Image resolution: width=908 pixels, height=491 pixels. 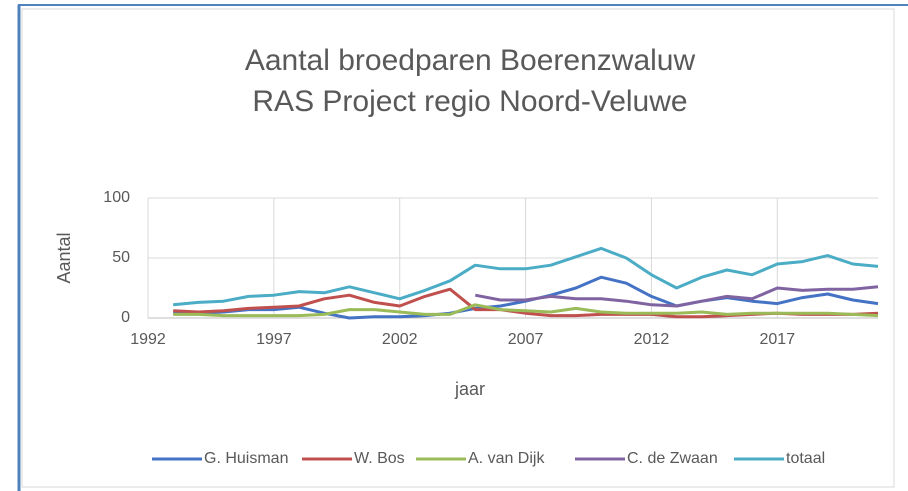 What do you see at coordinates (116, 197) in the screenshot?
I see `y-tick-label: 100` at bounding box center [116, 197].